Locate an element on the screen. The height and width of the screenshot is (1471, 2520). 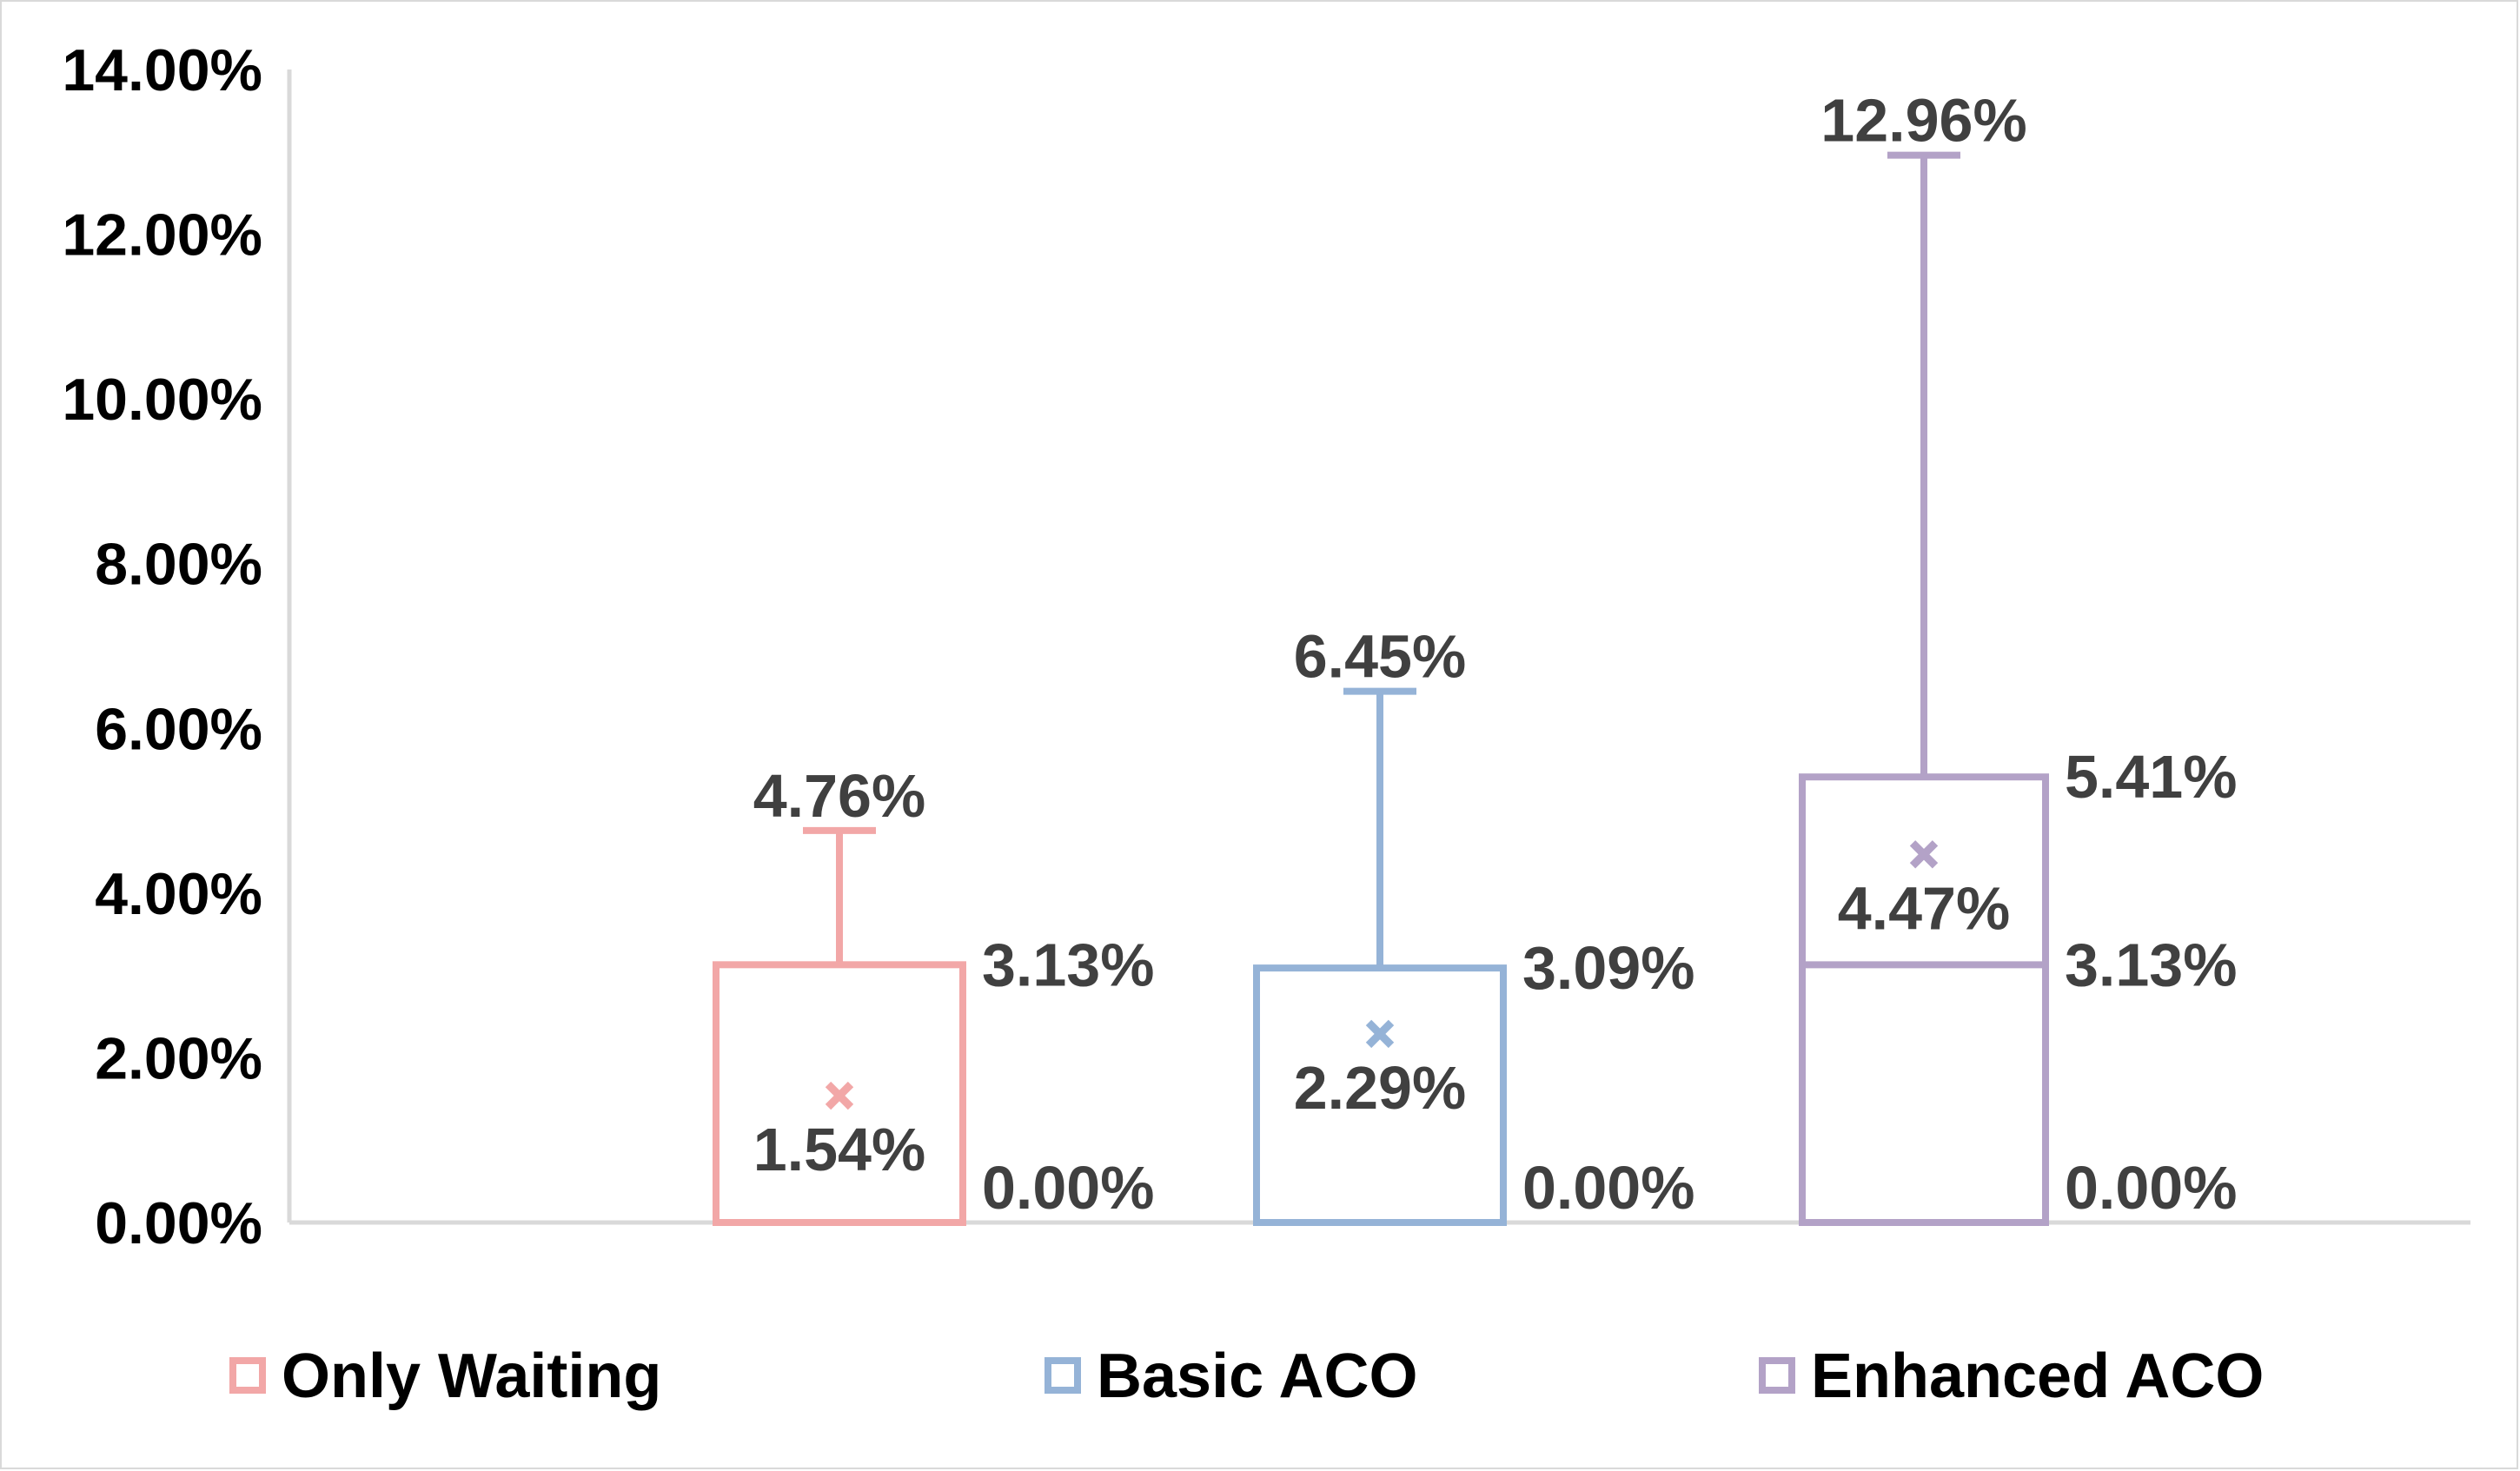
legend-item: Enhanced ACO is located at coordinates (2011, 1376).